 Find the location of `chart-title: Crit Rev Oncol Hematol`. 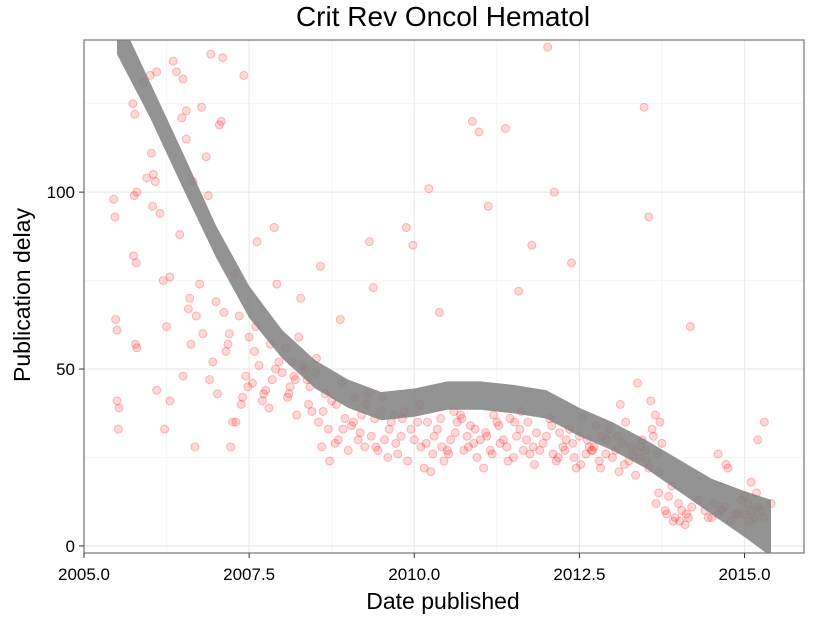

chart-title: Crit Rev Oncol Hematol is located at coordinates (443, 16).